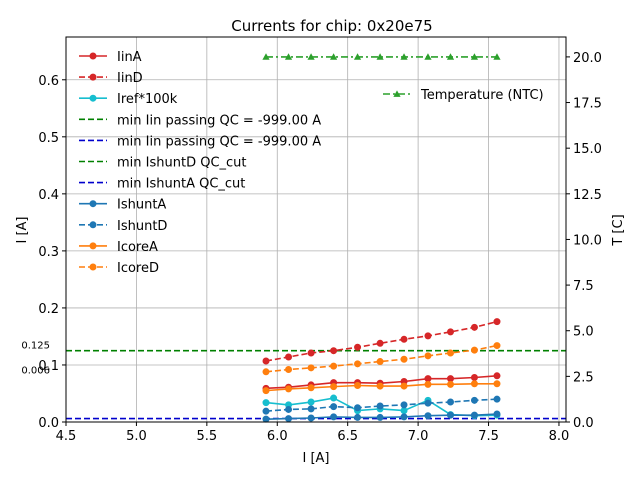  I want to click on legend-item: IshuntA, so click(122, 205).